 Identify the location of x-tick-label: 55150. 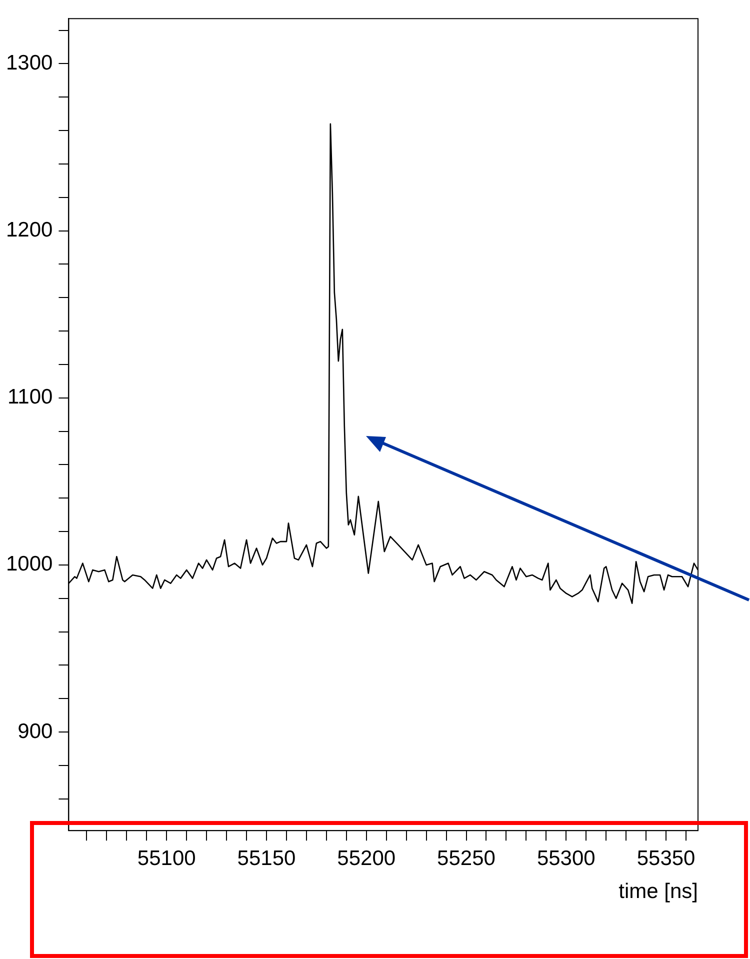
(266, 858).